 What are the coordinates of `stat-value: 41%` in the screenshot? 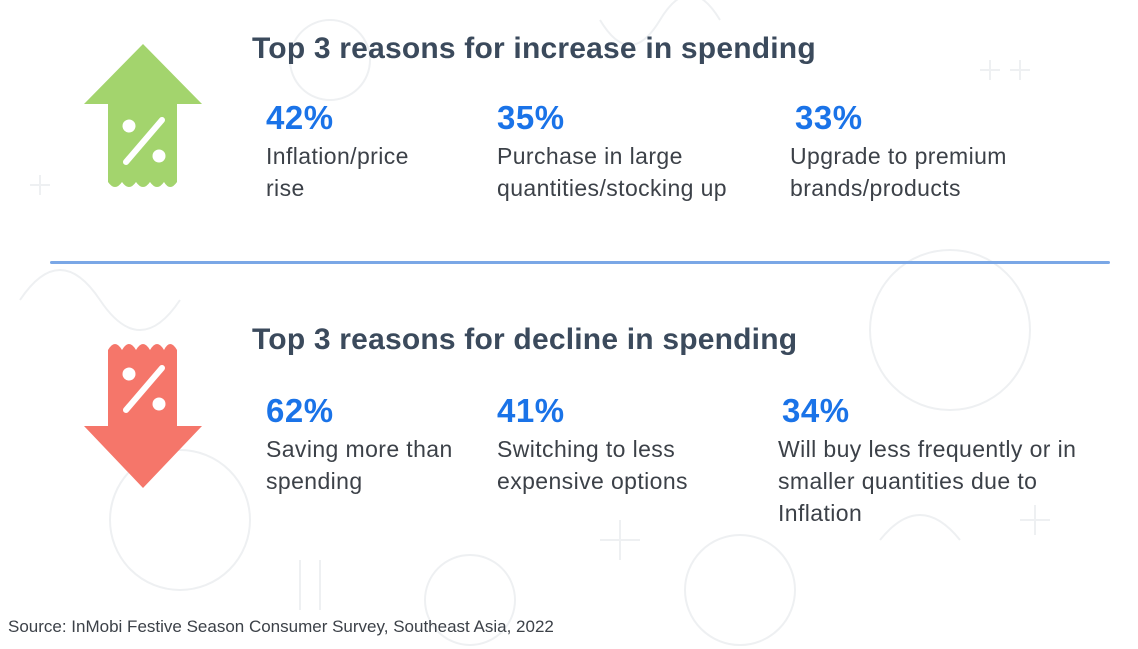 It's located at (531, 410).